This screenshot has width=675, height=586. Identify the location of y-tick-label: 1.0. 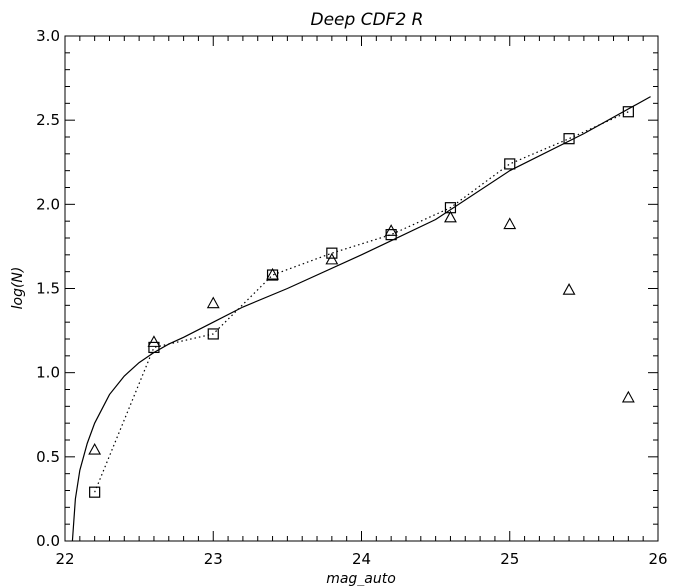
(48, 373).